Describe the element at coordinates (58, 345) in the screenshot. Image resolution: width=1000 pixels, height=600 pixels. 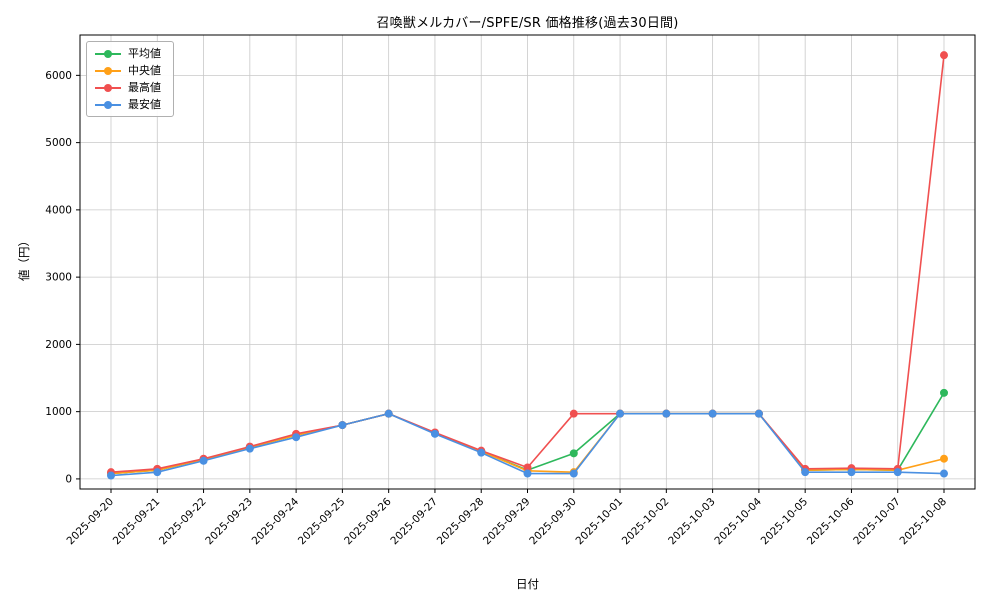
I see `y-tick-label: 2000` at that location.